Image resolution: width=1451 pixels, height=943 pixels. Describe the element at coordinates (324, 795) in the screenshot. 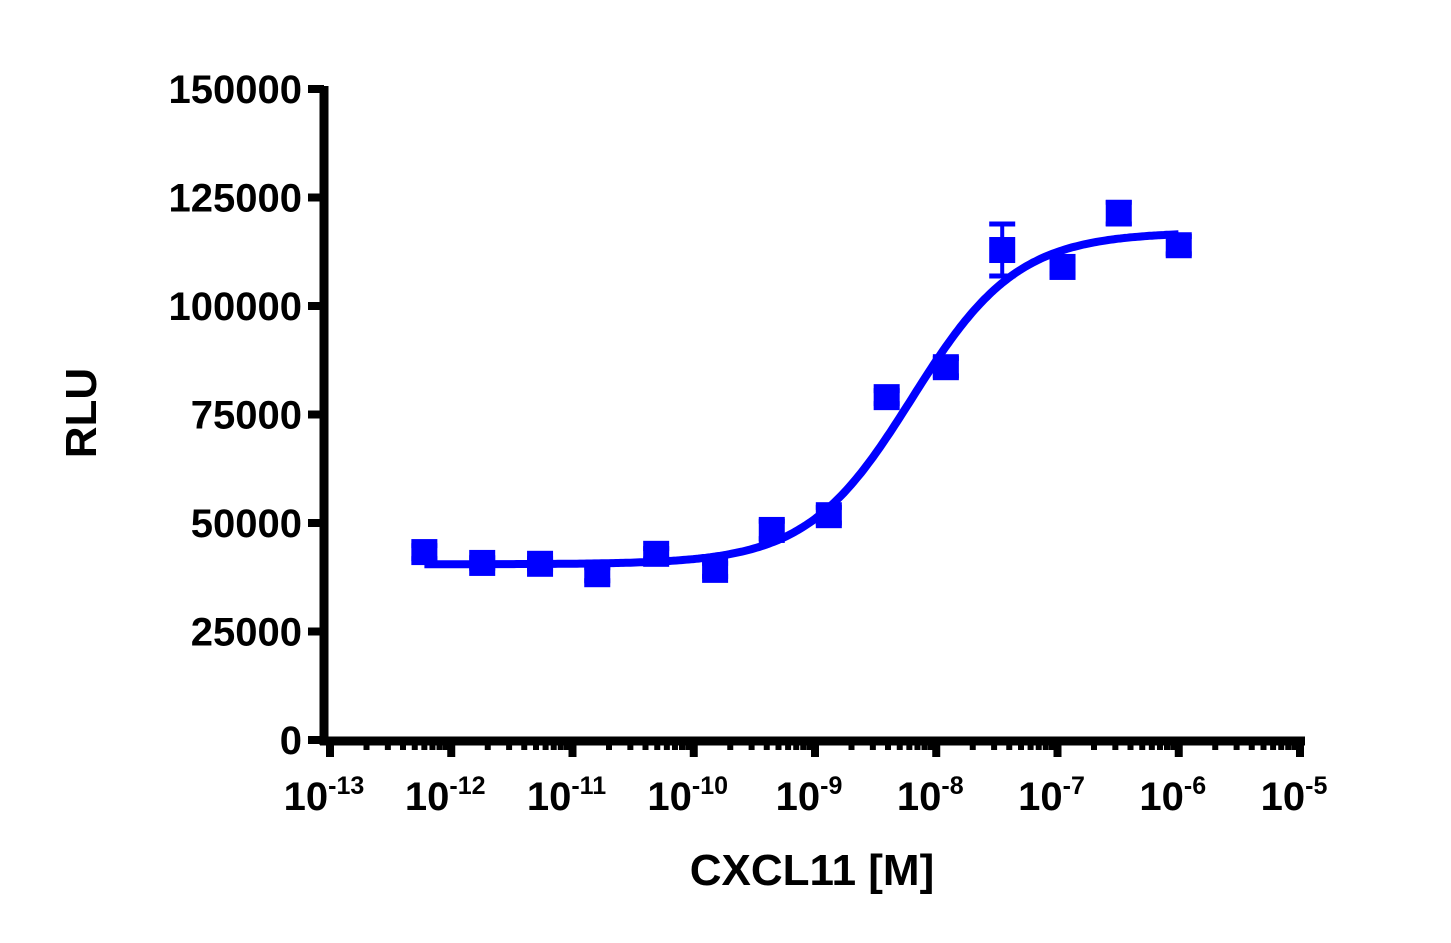

I see `x-tick-label: 10⁻¹³` at that location.